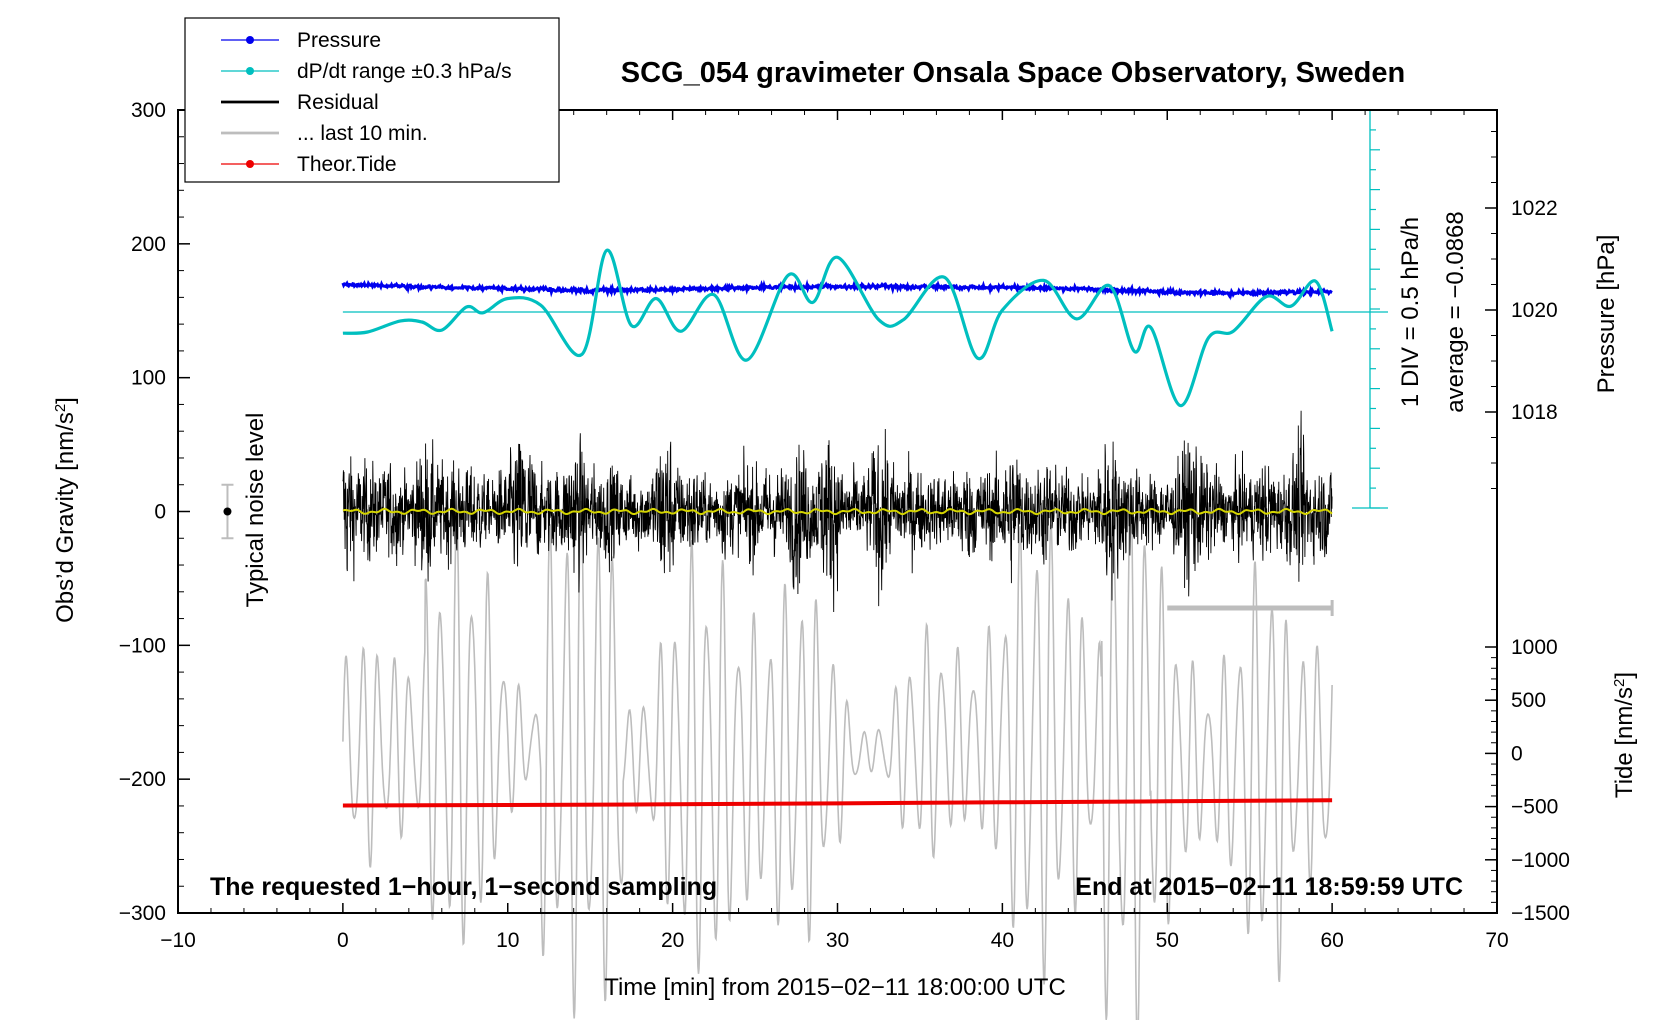 The width and height of the screenshot is (1676, 1020). I want to click on noise-level-dot, so click(227, 511).